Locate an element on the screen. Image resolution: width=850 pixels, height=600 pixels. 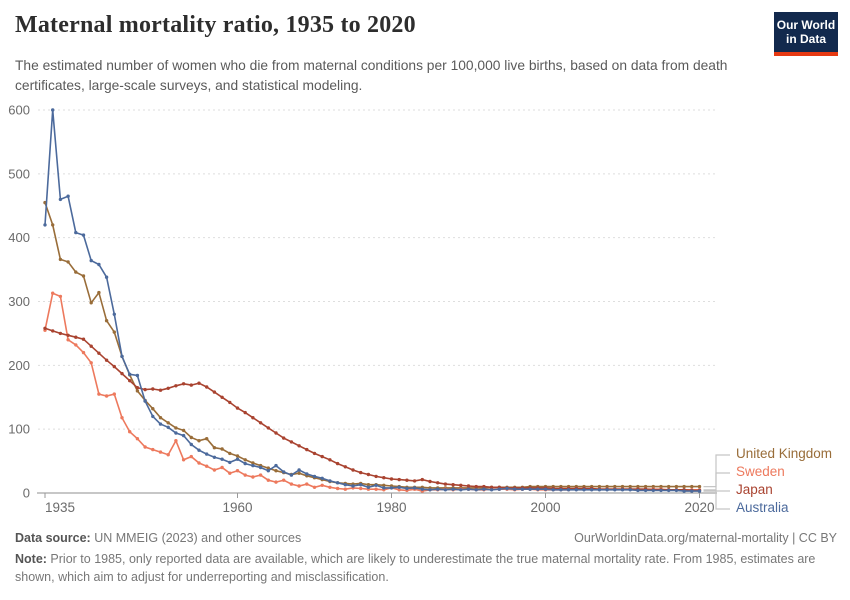
legend-item-australia: Australia is located at coordinates (762, 507).